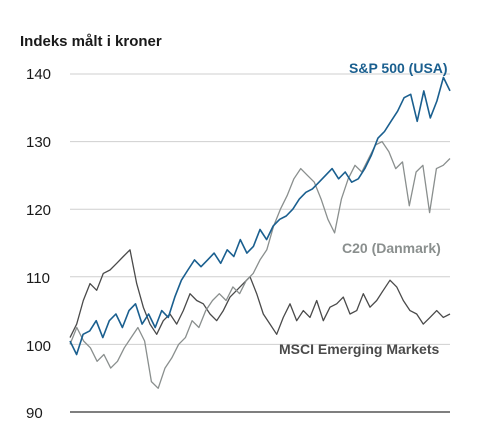  What do you see at coordinates (39, 210) in the screenshot?
I see `y-tick-label: 120` at bounding box center [39, 210].